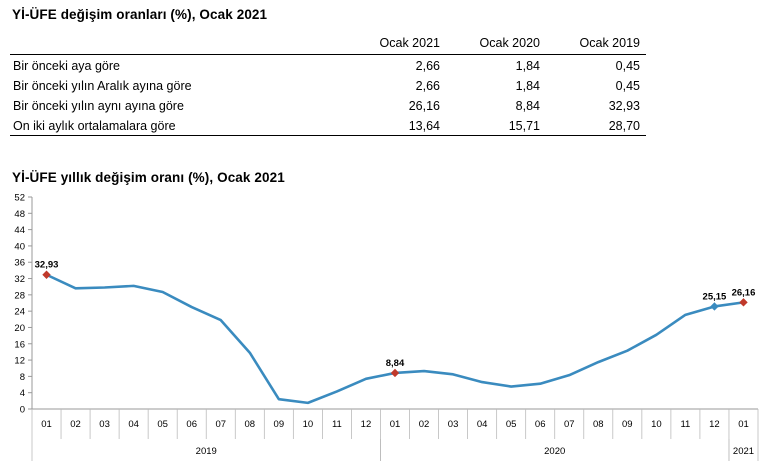  What do you see at coordinates (178, 125) in the screenshot?
I see `row-label: On iki aylık ortalamalara göre` at bounding box center [178, 125].